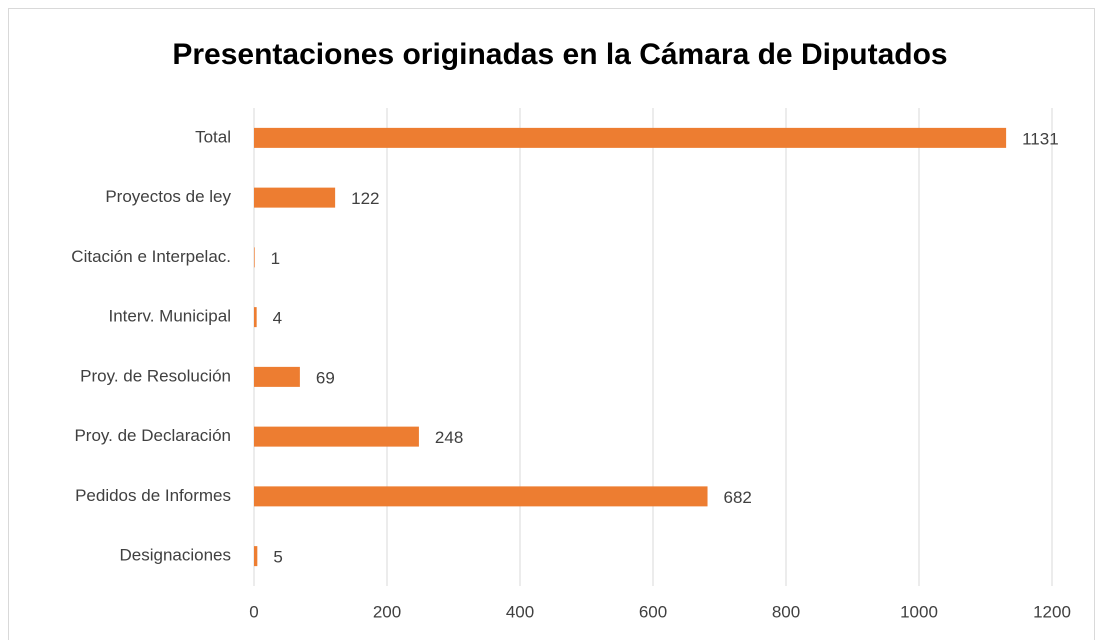 This screenshot has width=1095, height=640. What do you see at coordinates (786, 611) in the screenshot?
I see `x-tick-label: 800` at bounding box center [786, 611].